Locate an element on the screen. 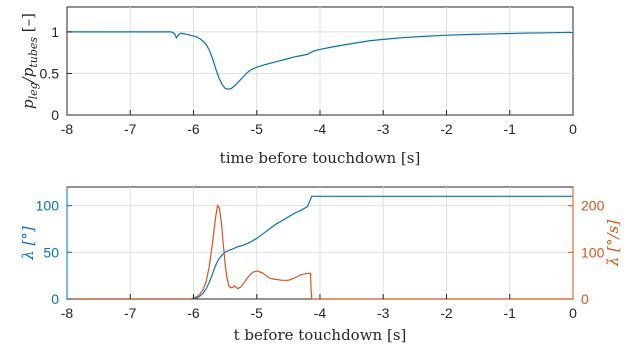 Image resolution: width=637 pixels, height=351 pixels. x-ticks-top: -8 -7 -6 -5 -4 -3 -2 -1 0 is located at coordinates (319, 123).